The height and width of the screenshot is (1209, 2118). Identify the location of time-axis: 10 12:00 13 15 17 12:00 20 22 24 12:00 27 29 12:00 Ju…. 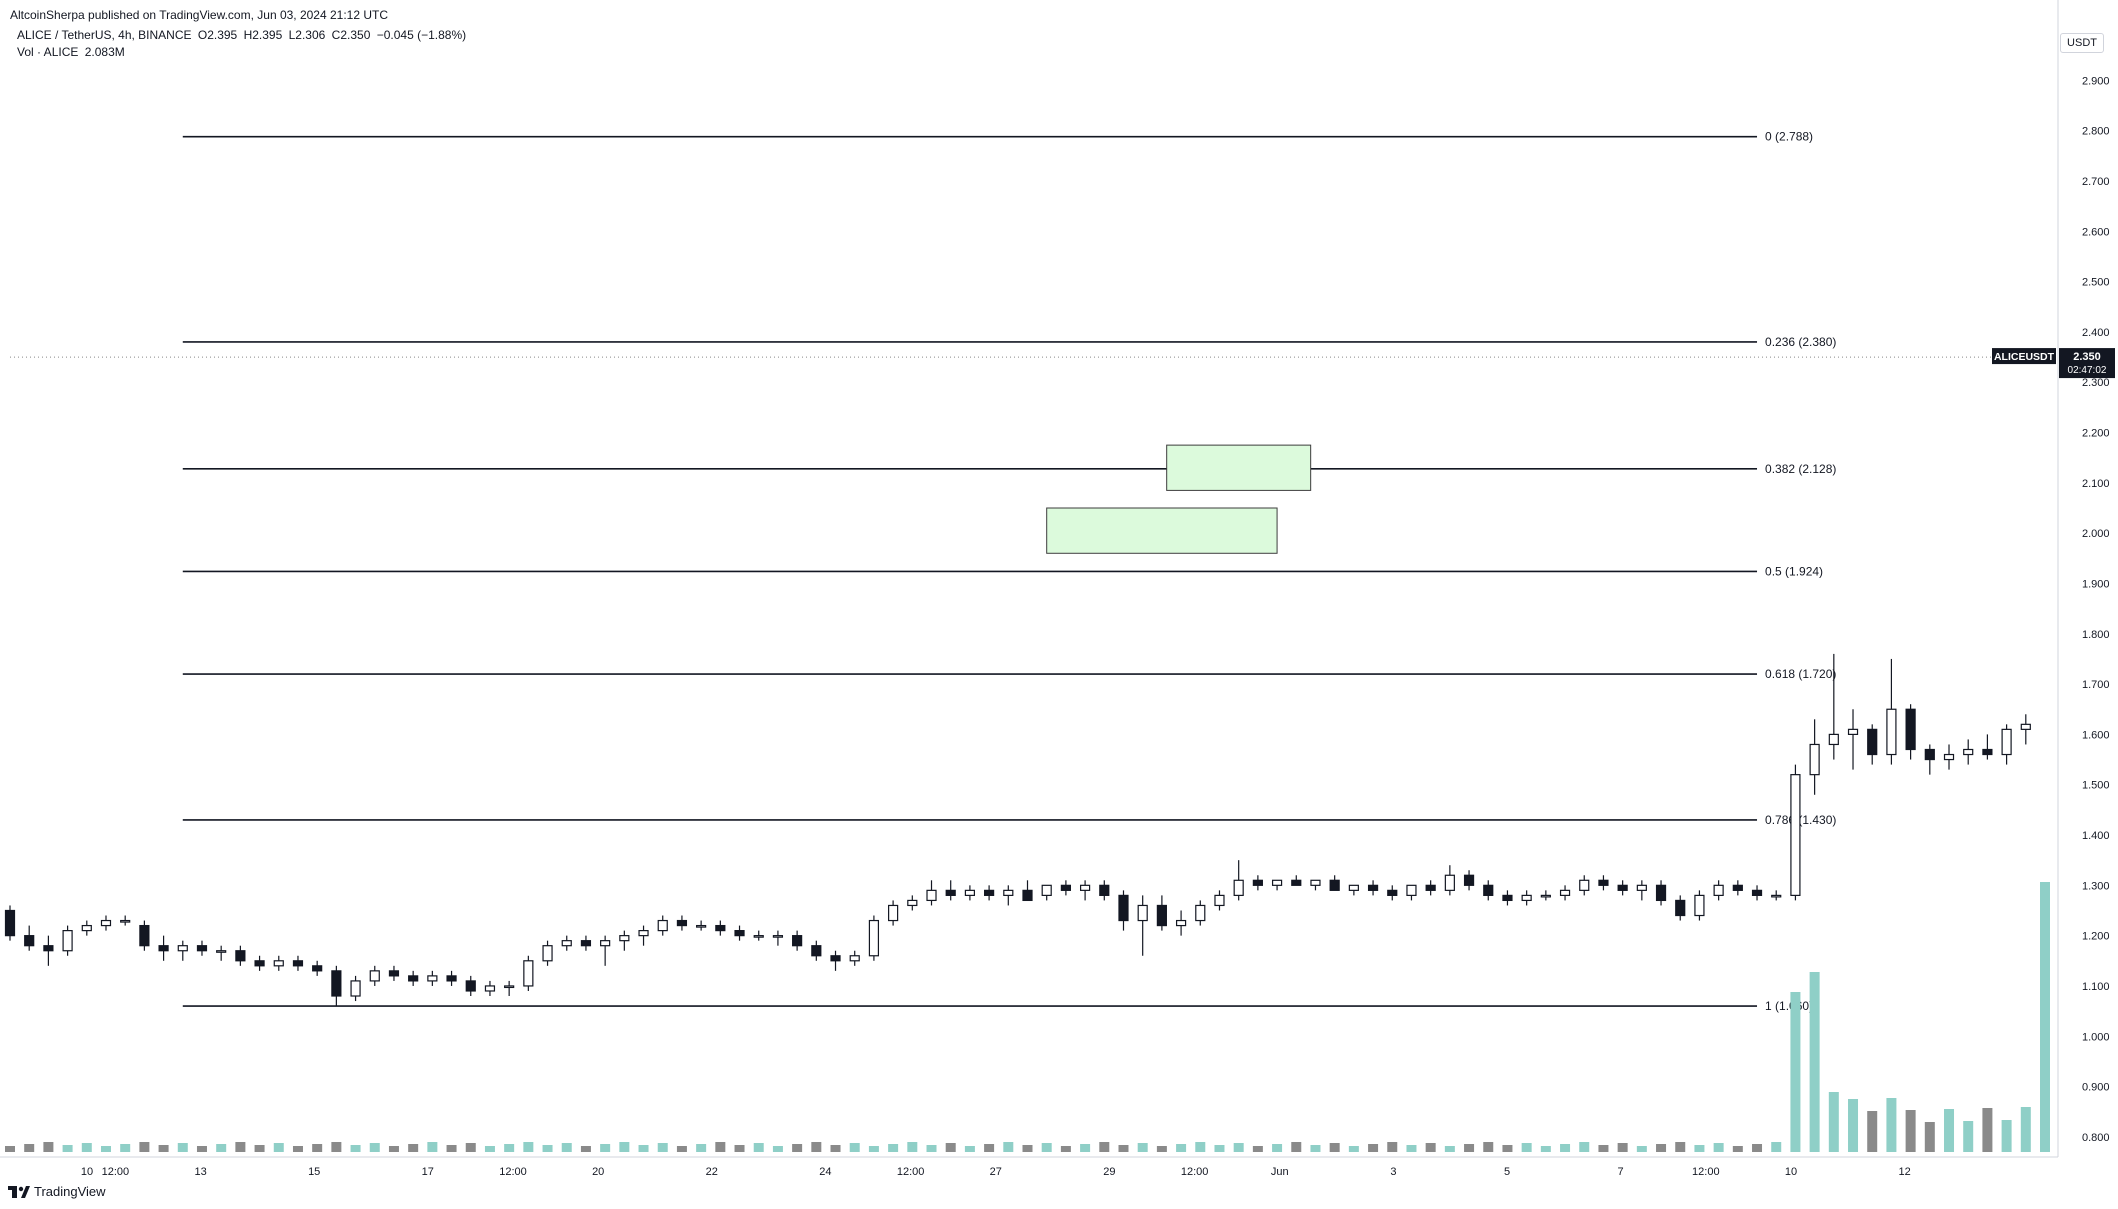
(996, 1172).